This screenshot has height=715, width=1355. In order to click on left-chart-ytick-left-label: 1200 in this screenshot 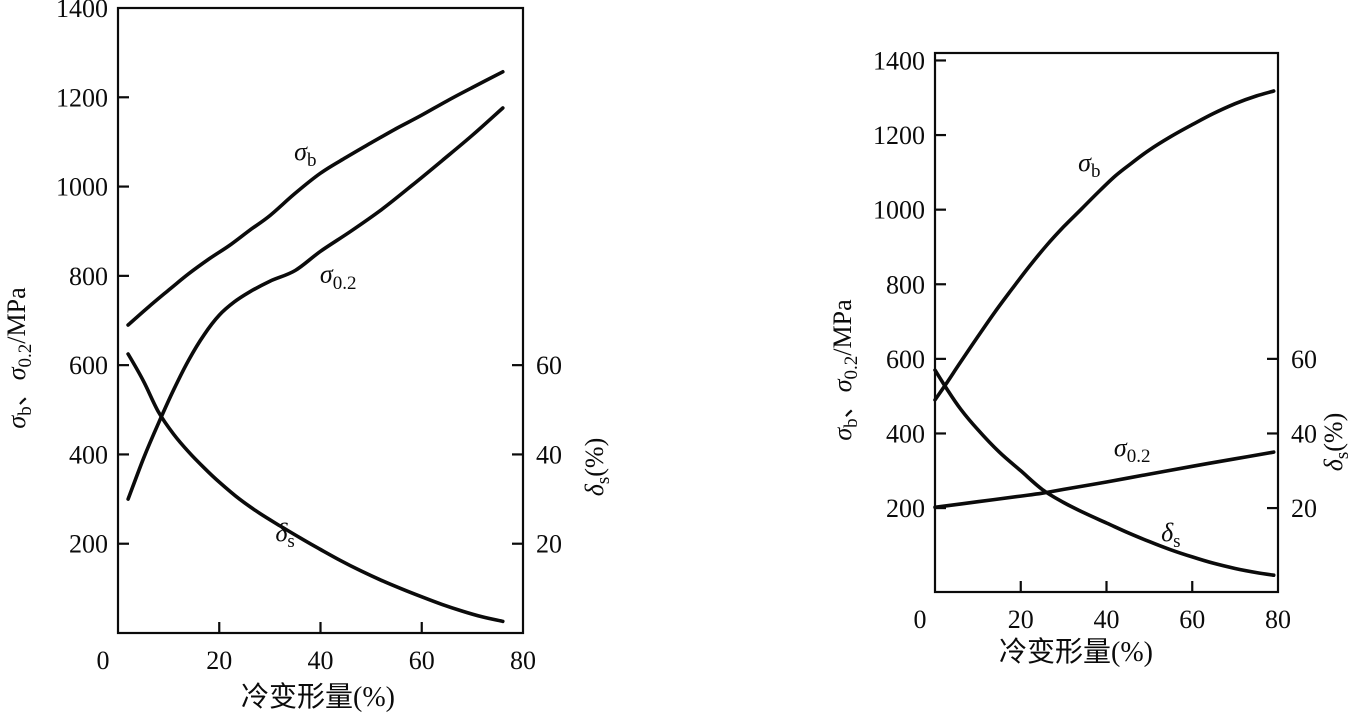, I will do `click(82, 97)`.